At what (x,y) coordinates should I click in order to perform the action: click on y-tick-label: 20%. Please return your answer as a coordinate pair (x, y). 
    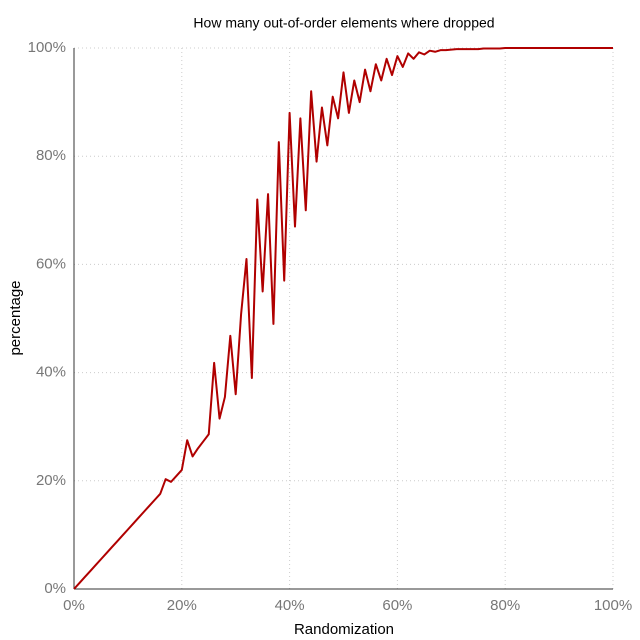
    Looking at the image, I should click on (51, 480).